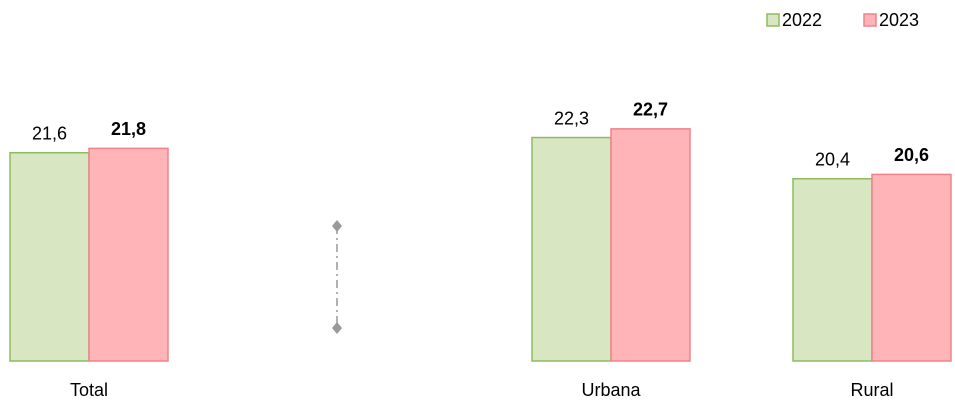 The width and height of the screenshot is (955, 411). Describe the element at coordinates (128, 129) in the screenshot. I see `data-label: 21,8` at that location.